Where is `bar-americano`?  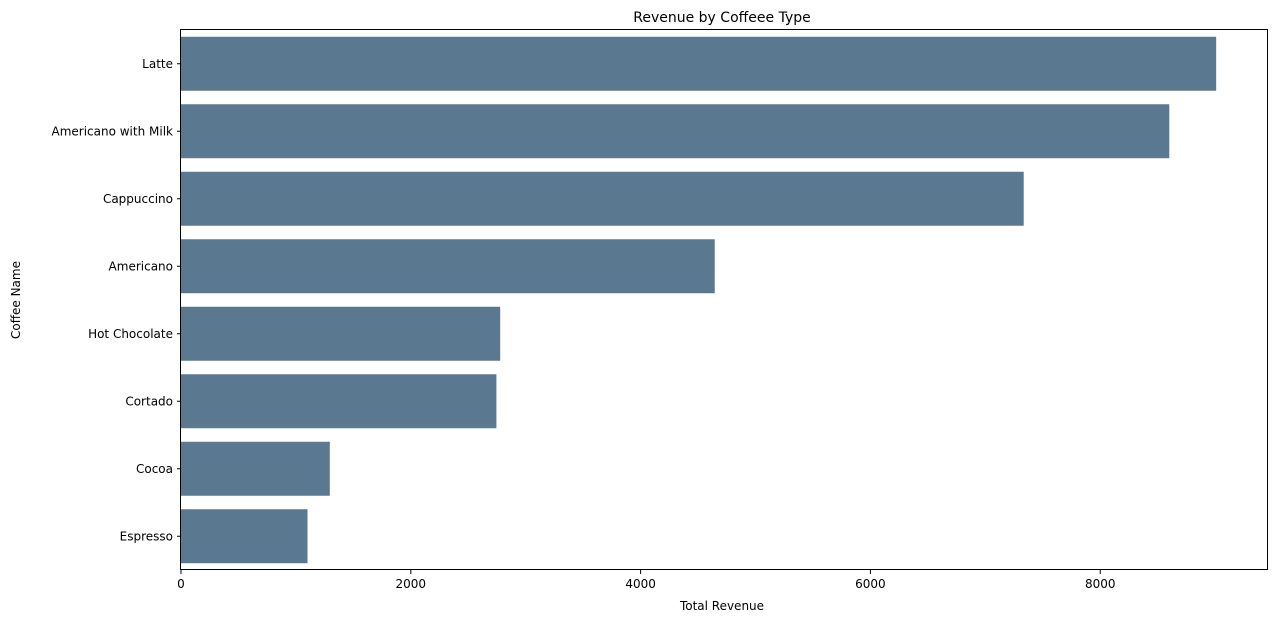 bar-americano is located at coordinates (448, 266).